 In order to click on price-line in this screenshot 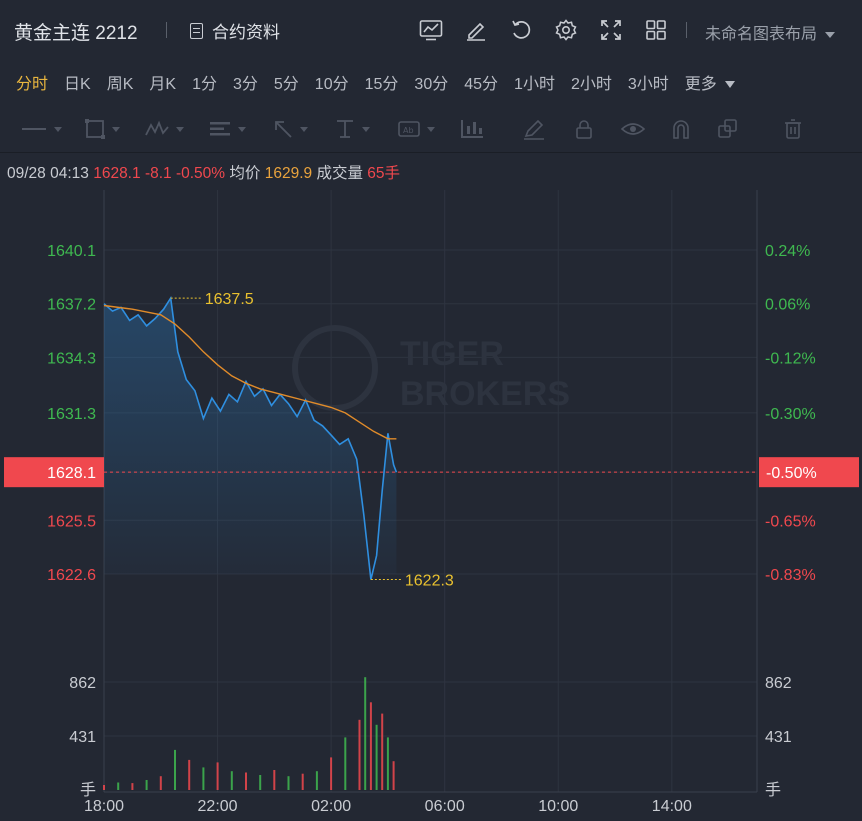, I will do `click(250, 437)`.